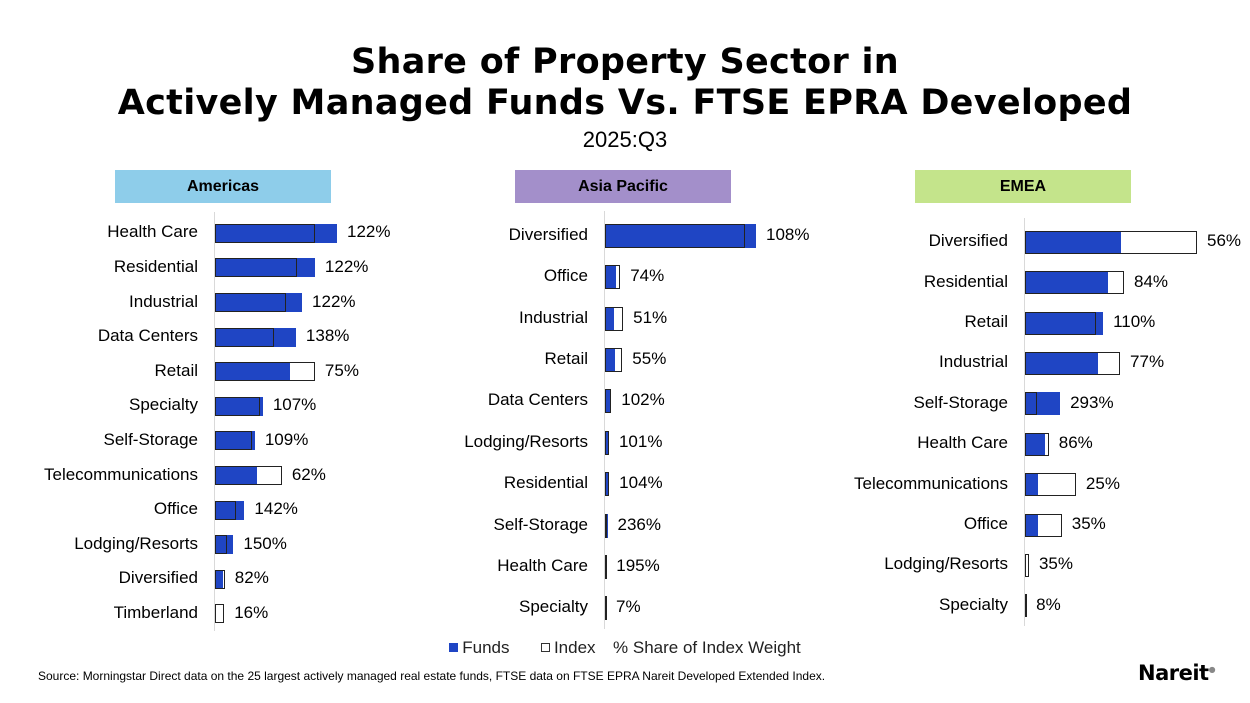 This screenshot has width=1250, height=703. Describe the element at coordinates (1075, 443) in the screenshot. I see `data-label: 86%` at that location.